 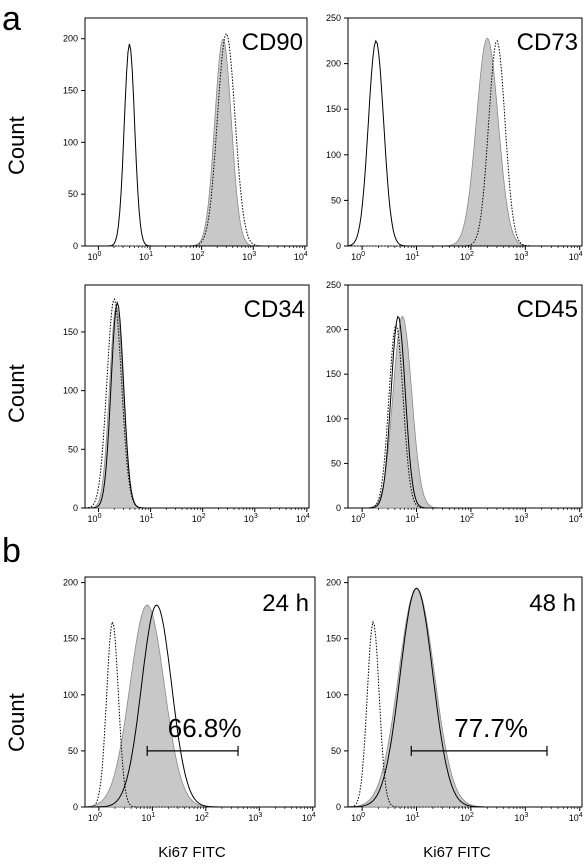 What do you see at coordinates (205, 728) in the screenshot?
I see `gate-percent-label: 66.8%` at bounding box center [205, 728].